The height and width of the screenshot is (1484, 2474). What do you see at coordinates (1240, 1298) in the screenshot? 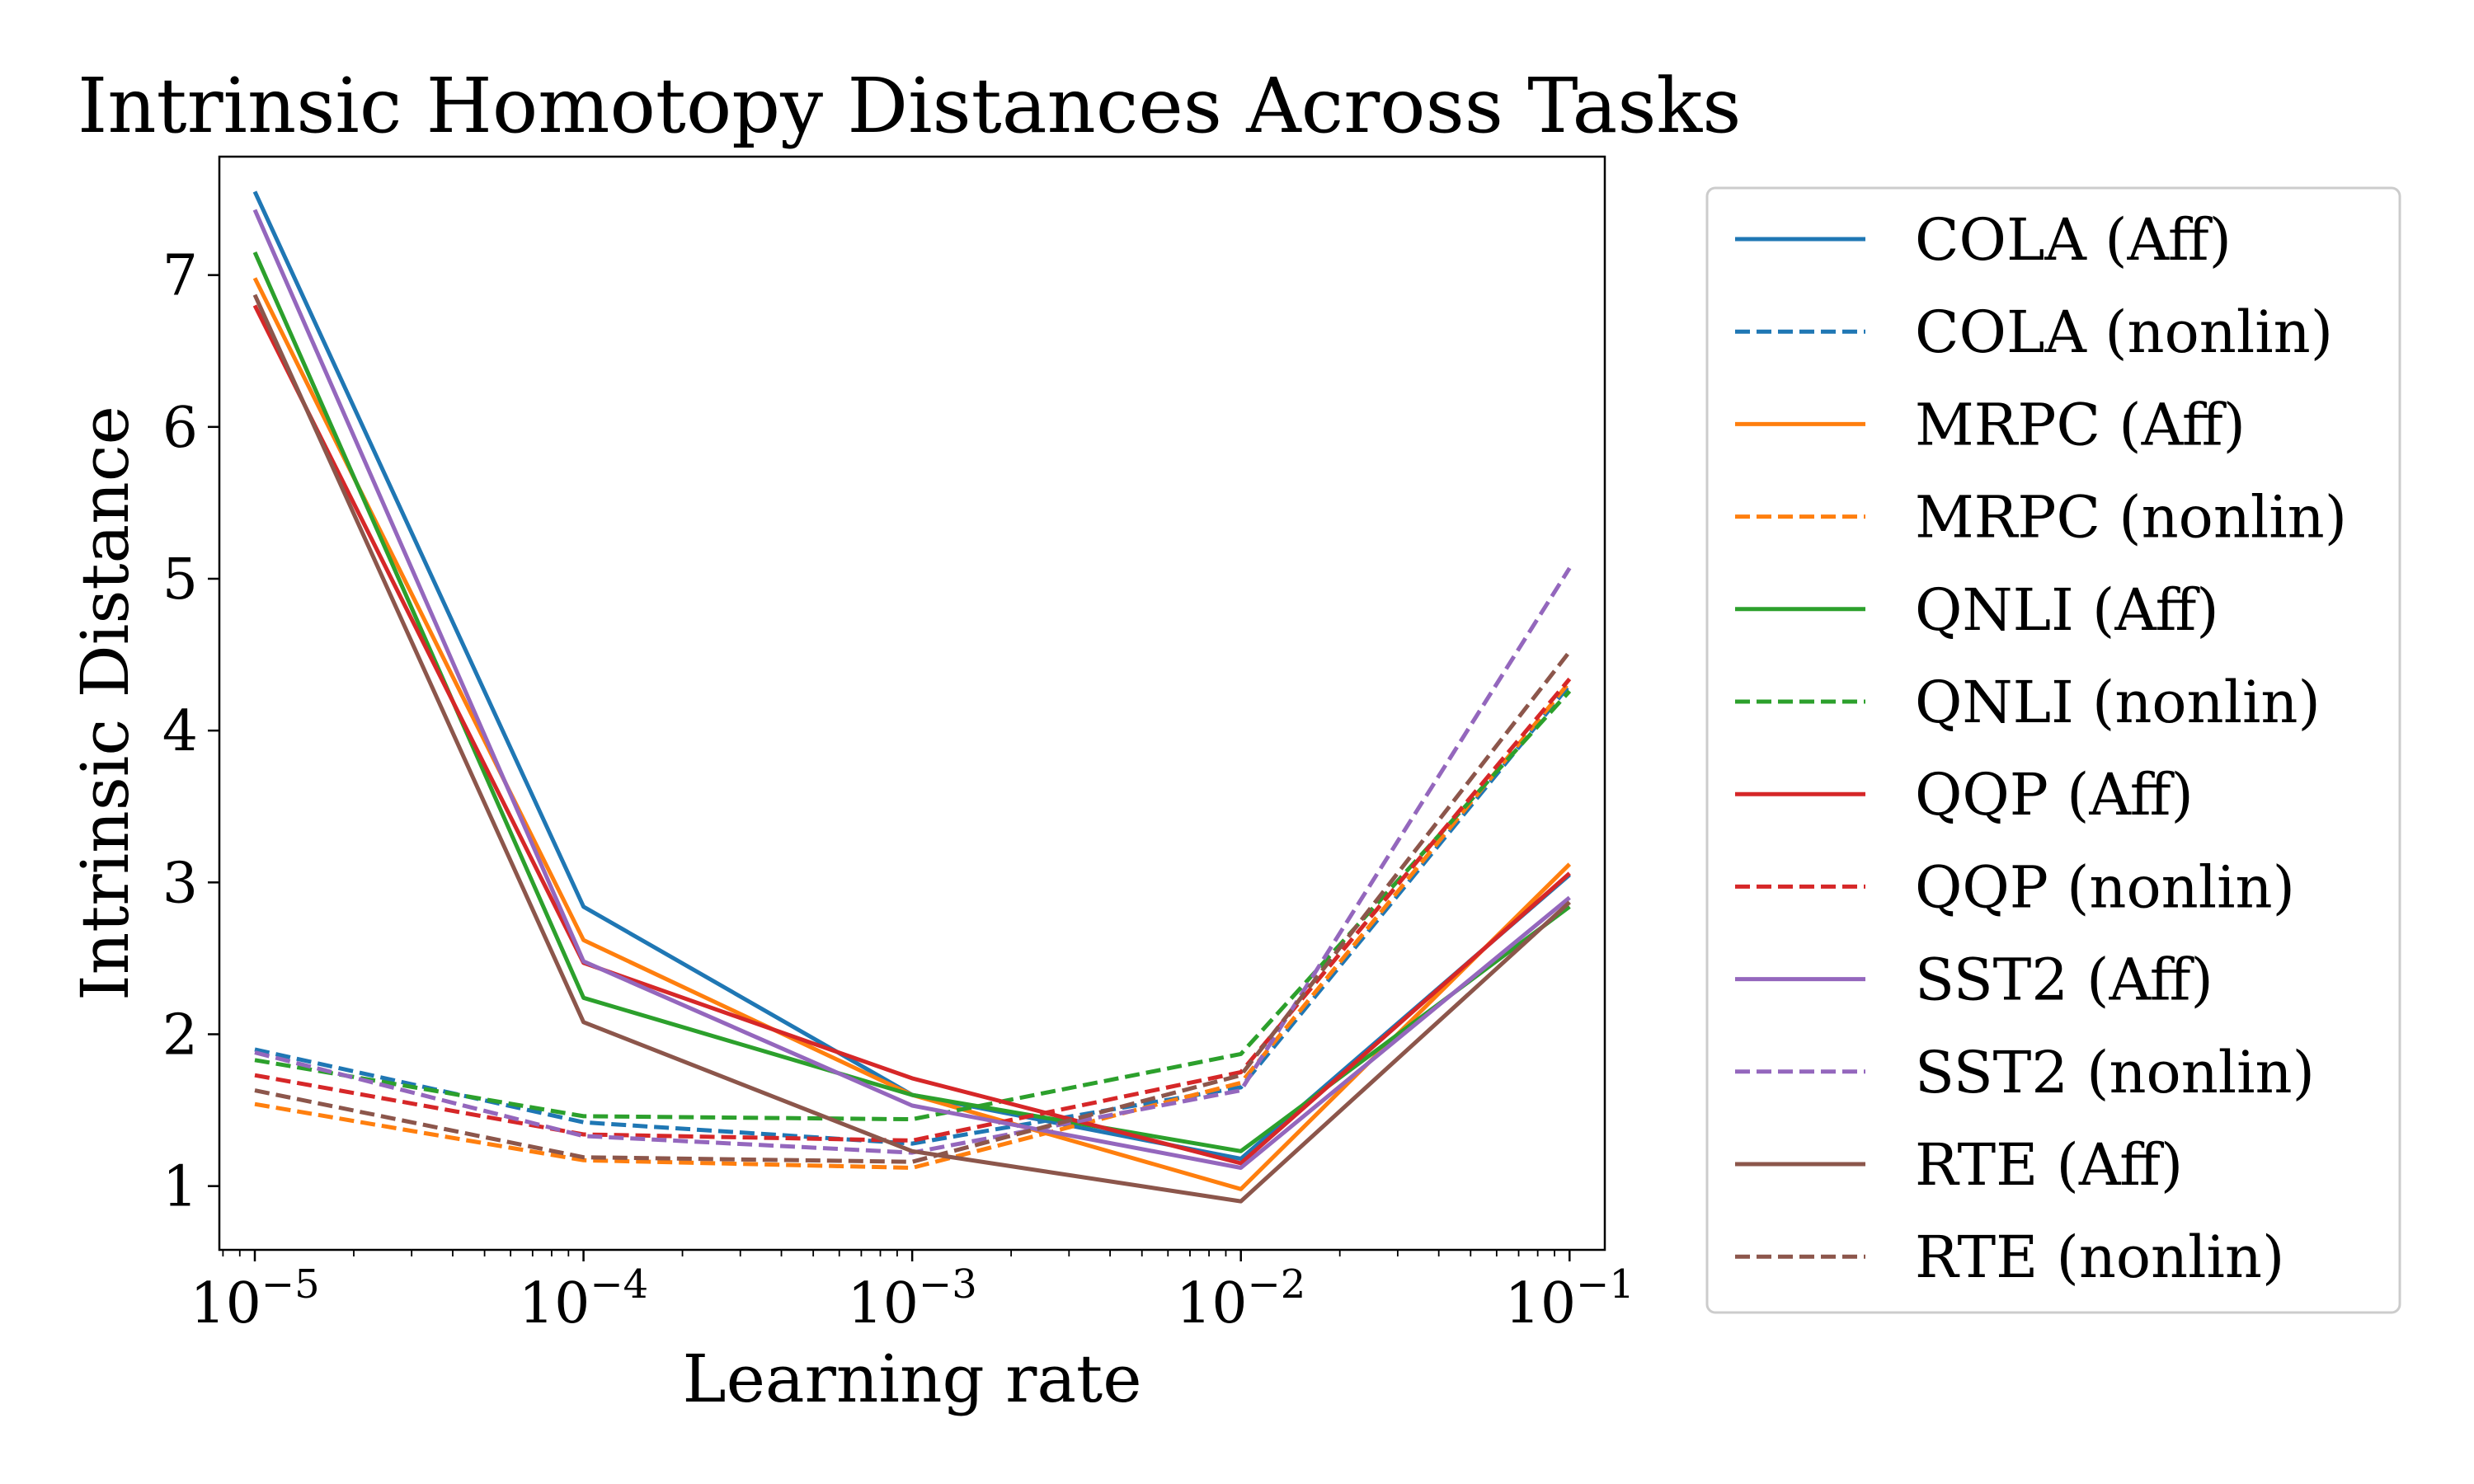
I see `x-tick-label-3: 10⁻²` at bounding box center [1240, 1298].